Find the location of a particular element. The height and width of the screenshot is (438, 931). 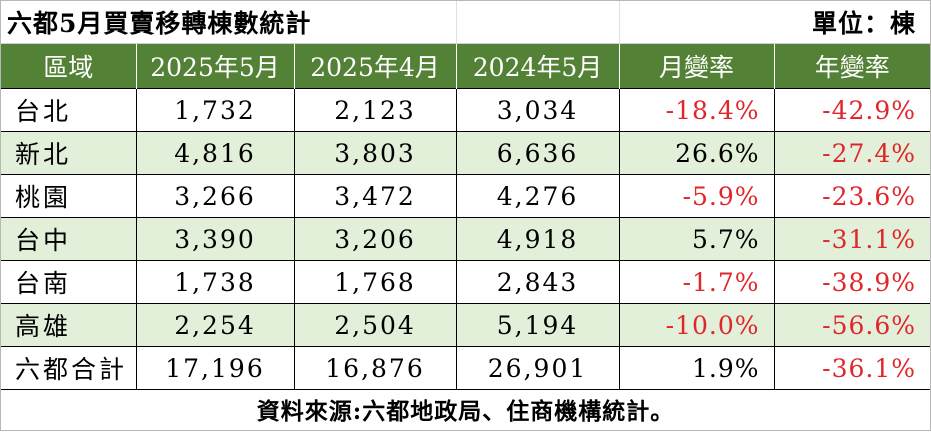

monthly-change-cell: 26.6% is located at coordinates (696, 153).